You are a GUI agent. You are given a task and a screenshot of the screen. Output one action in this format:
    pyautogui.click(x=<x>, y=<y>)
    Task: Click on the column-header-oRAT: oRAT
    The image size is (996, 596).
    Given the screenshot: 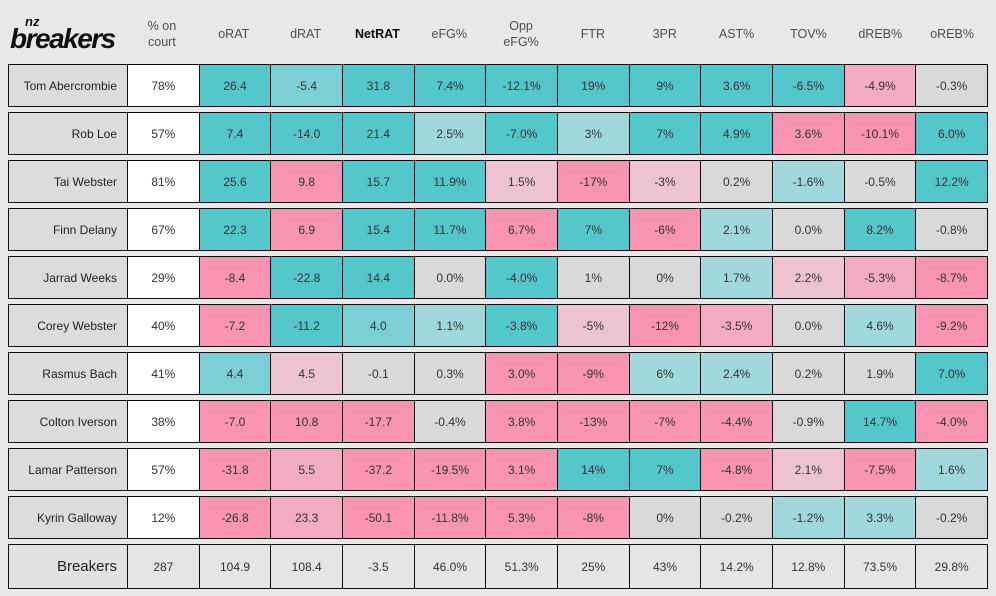 What is the action you would take?
    pyautogui.click(x=234, y=33)
    